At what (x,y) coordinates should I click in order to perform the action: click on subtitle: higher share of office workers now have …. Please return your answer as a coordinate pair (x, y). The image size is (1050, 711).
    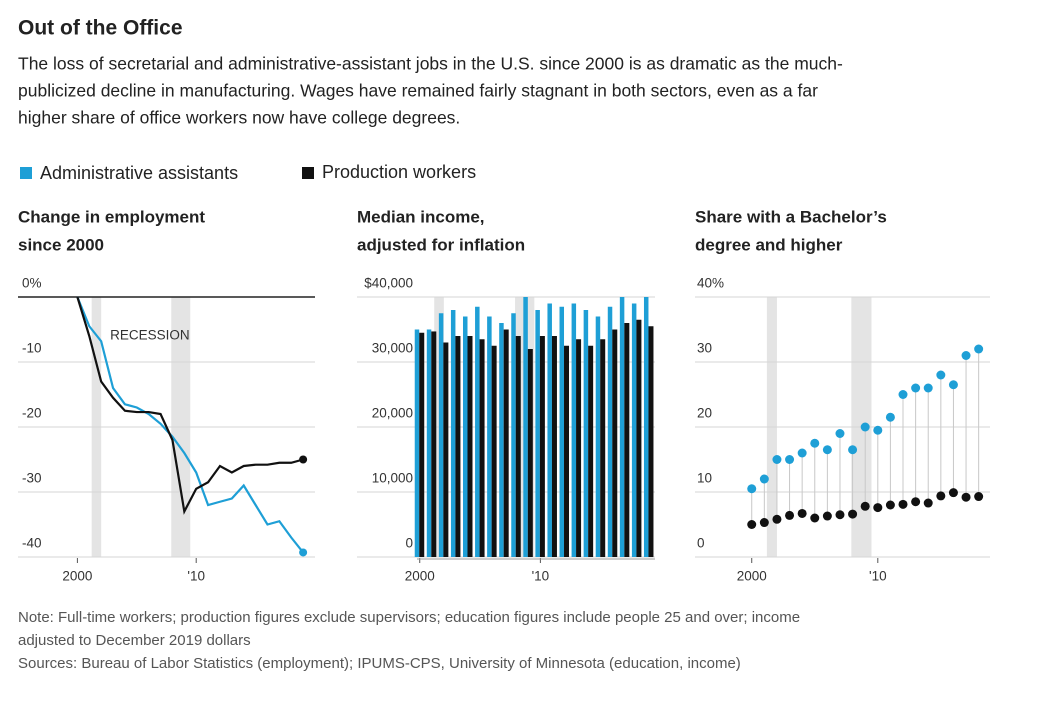
    Looking at the image, I should click on (239, 118).